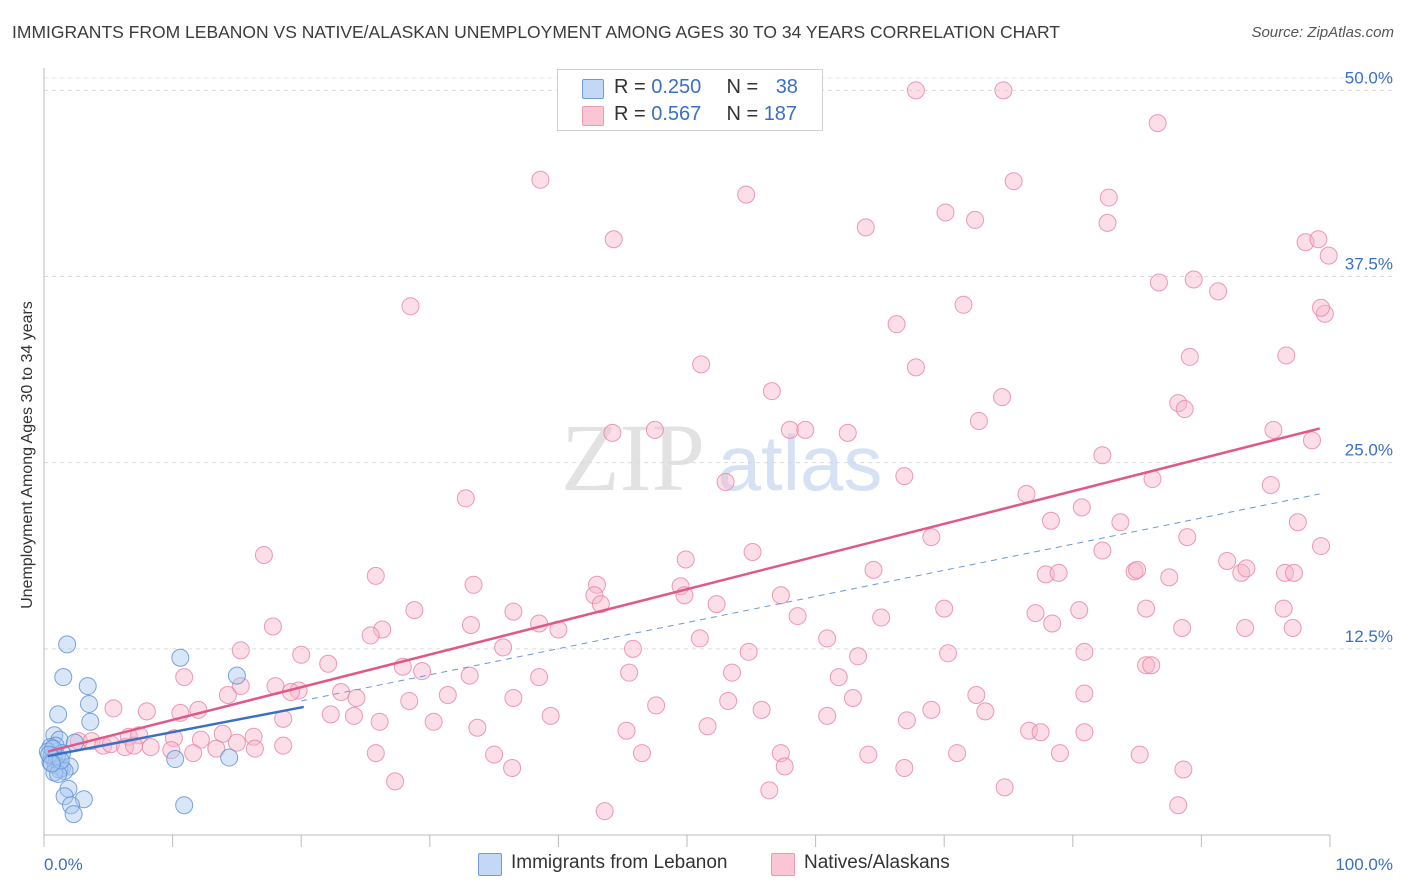 This screenshot has height=892, width=1406. Describe the element at coordinates (1369, 356) in the screenshot. I see `y-tick-labels: 12.5% 25.0% 37.5% 50.0%` at that location.